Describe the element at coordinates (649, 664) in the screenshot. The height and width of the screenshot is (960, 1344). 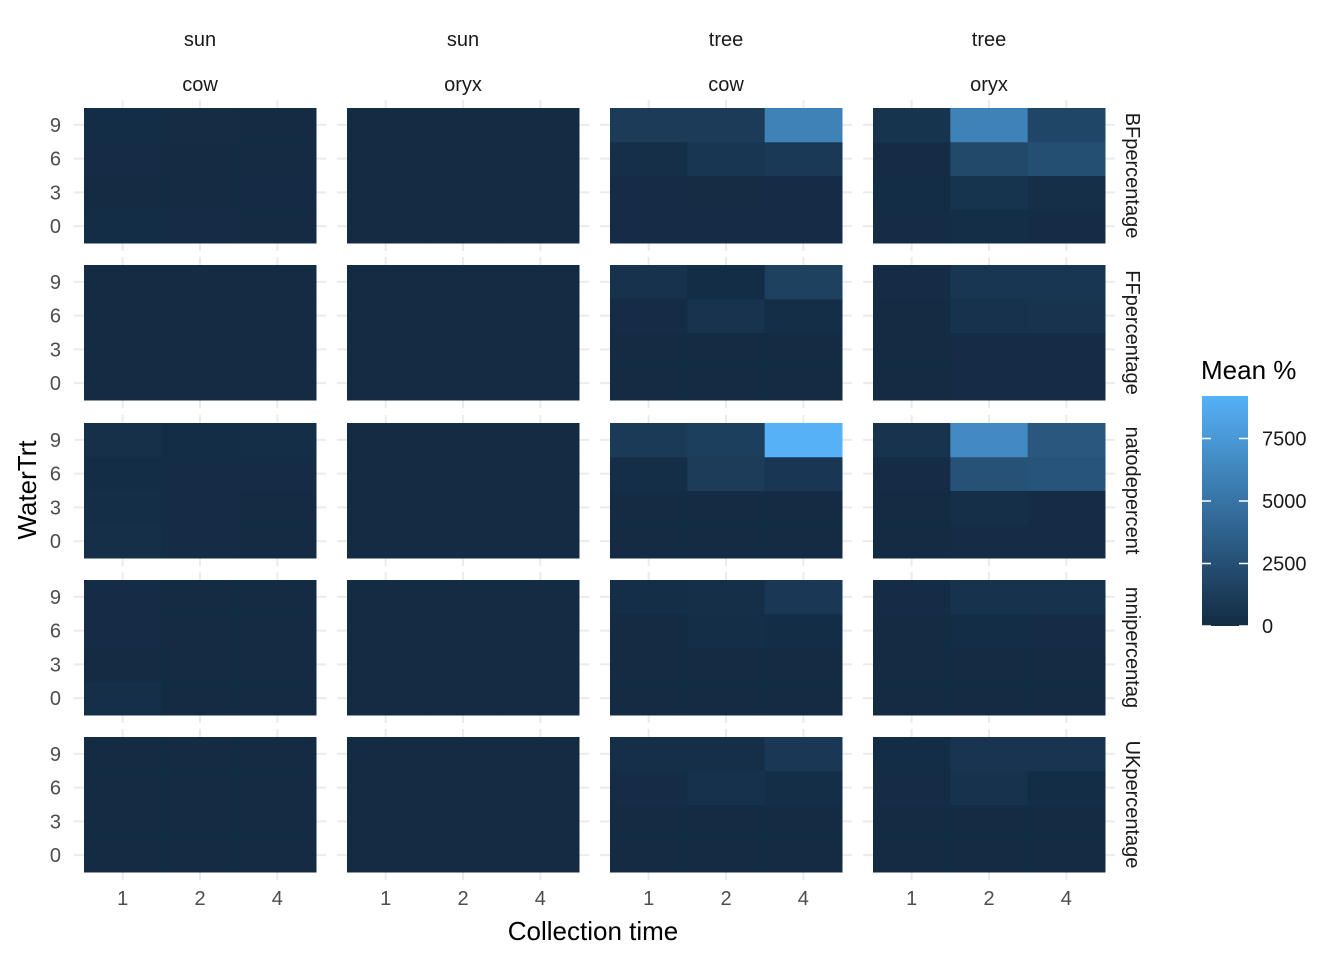
I see `heatmap-cell-mnipercentag-tree-cow-y3-x1` at that location.